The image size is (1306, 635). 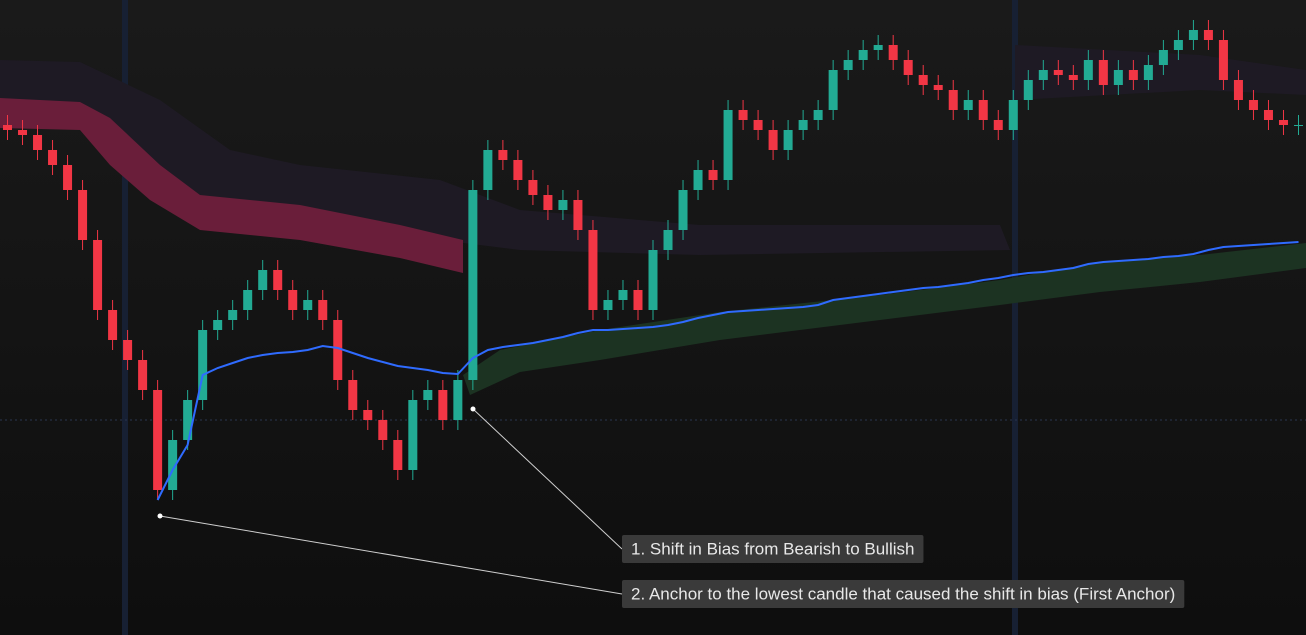 What do you see at coordinates (1160, 72) in the screenshot?
I see `upper-zone` at bounding box center [1160, 72].